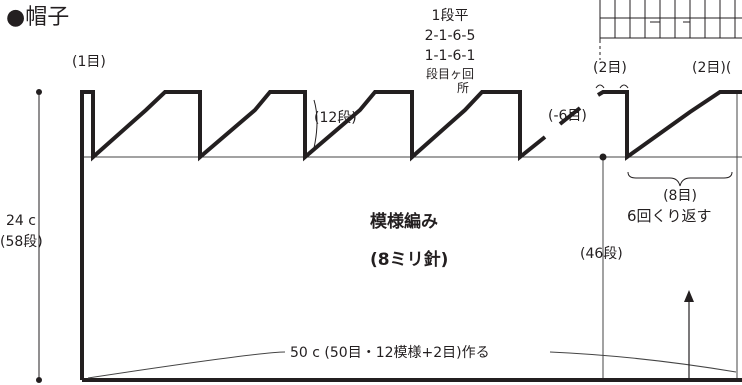 This screenshot has width=742, height=385. I want to click on decrease-rule-line5: 所, so click(462, 88).